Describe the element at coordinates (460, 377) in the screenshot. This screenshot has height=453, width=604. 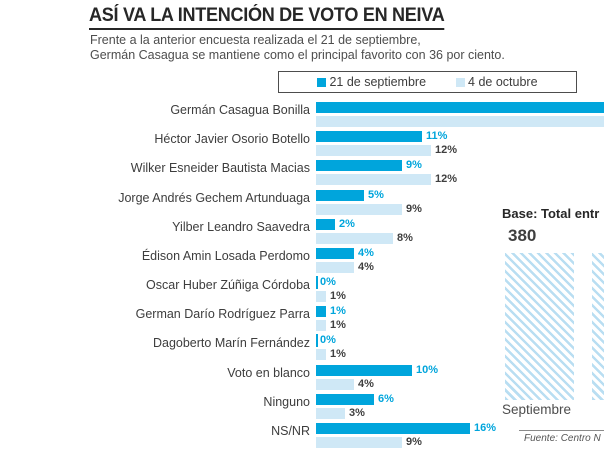
I see `bar-row: 10% 4%` at that location.